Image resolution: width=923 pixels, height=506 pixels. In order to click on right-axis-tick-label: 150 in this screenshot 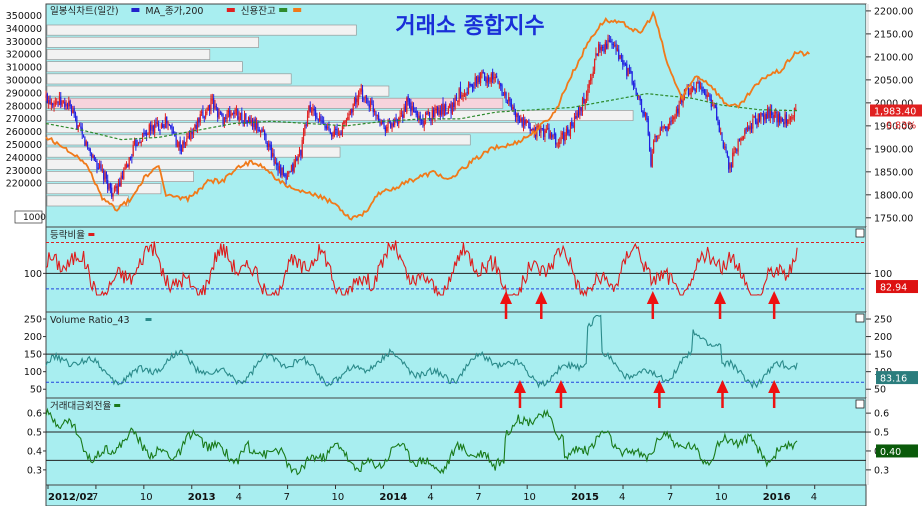, I will do `click(883, 355)`.